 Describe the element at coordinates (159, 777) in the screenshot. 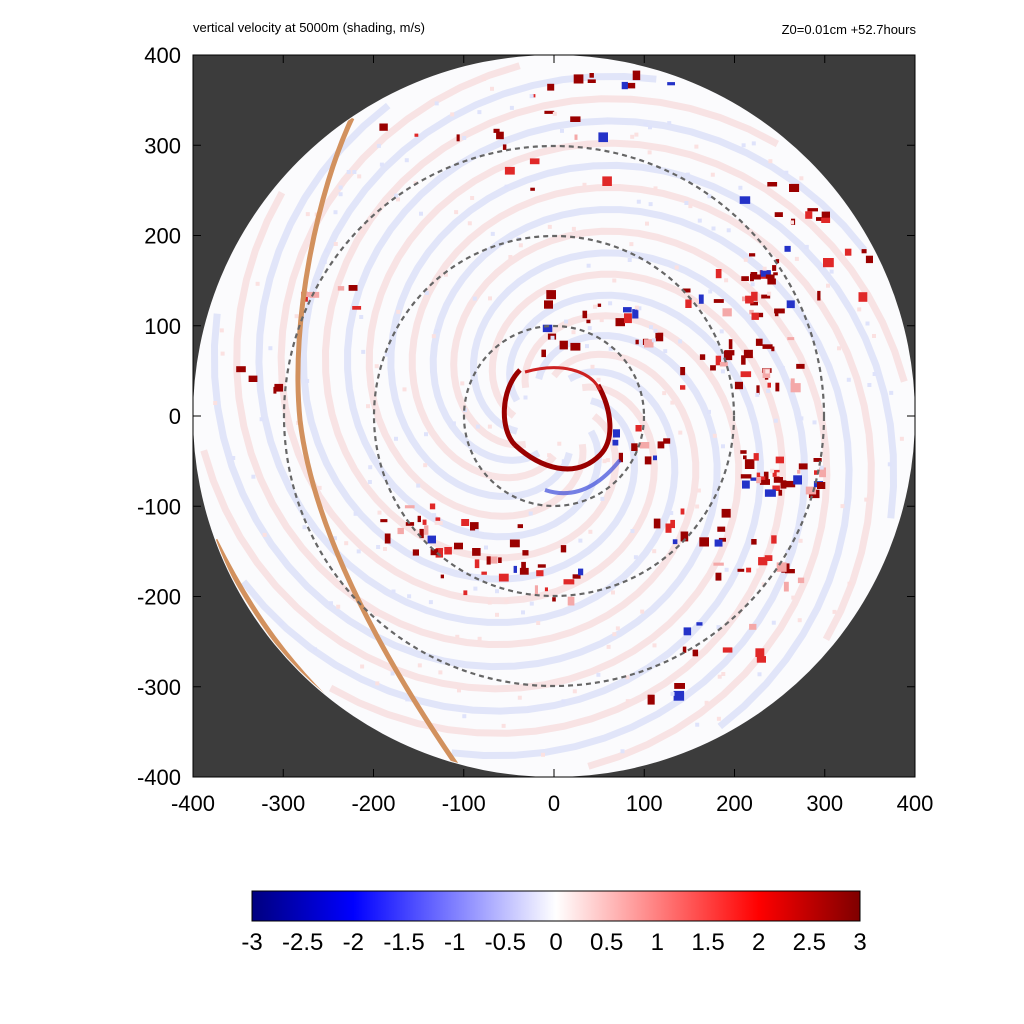

I see `y-tick-label: -400` at that location.